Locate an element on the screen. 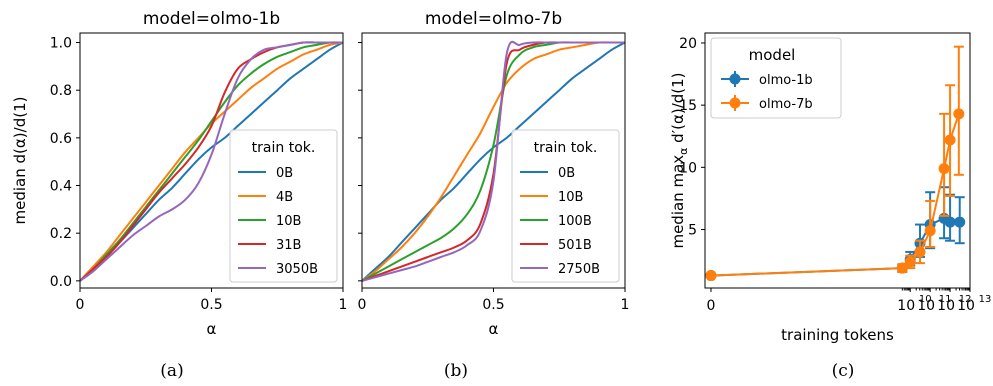 This screenshot has width=993, height=386. legend: train tok. 0B 10B 100B 501B 2750B is located at coordinates (565, 206).